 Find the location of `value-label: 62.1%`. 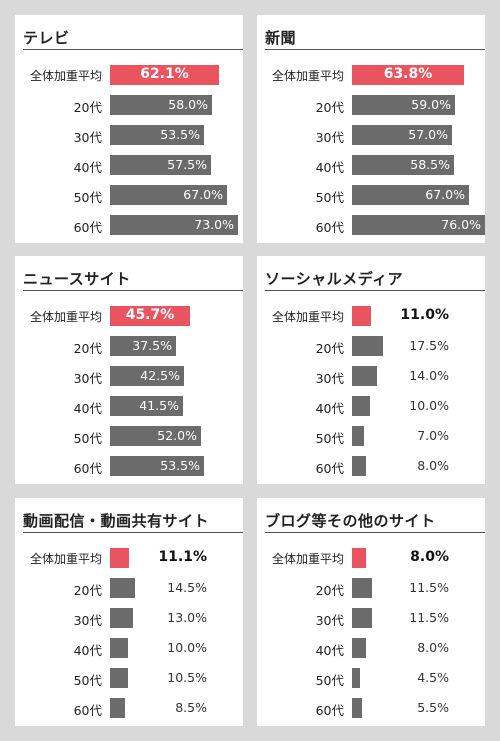

value-label: 62.1% is located at coordinates (164, 74).